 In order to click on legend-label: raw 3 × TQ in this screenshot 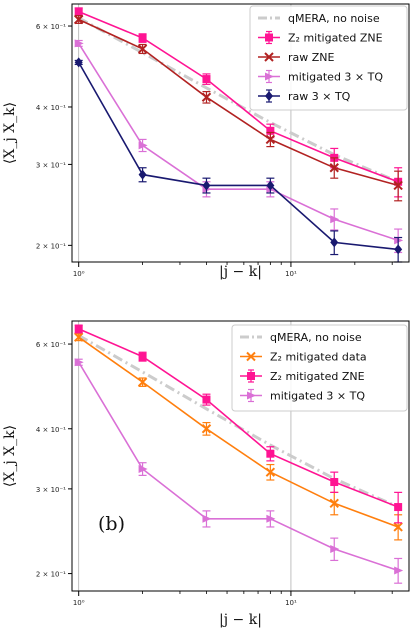, I will do `click(319, 96)`.